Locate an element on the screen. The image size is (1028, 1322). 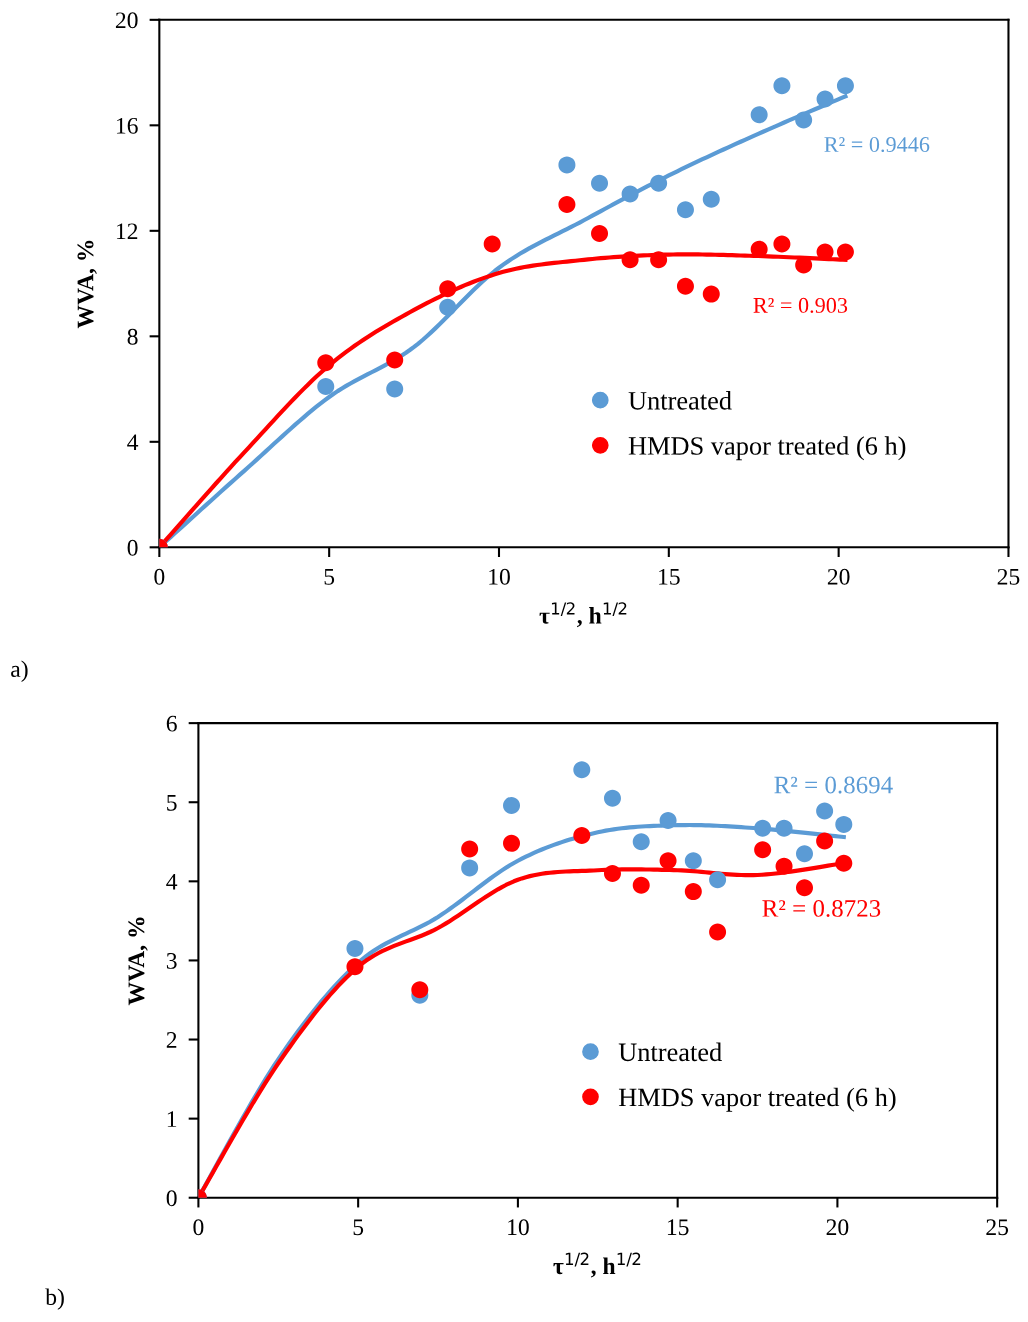
y-tick-label: 16 is located at coordinates (127, 125).